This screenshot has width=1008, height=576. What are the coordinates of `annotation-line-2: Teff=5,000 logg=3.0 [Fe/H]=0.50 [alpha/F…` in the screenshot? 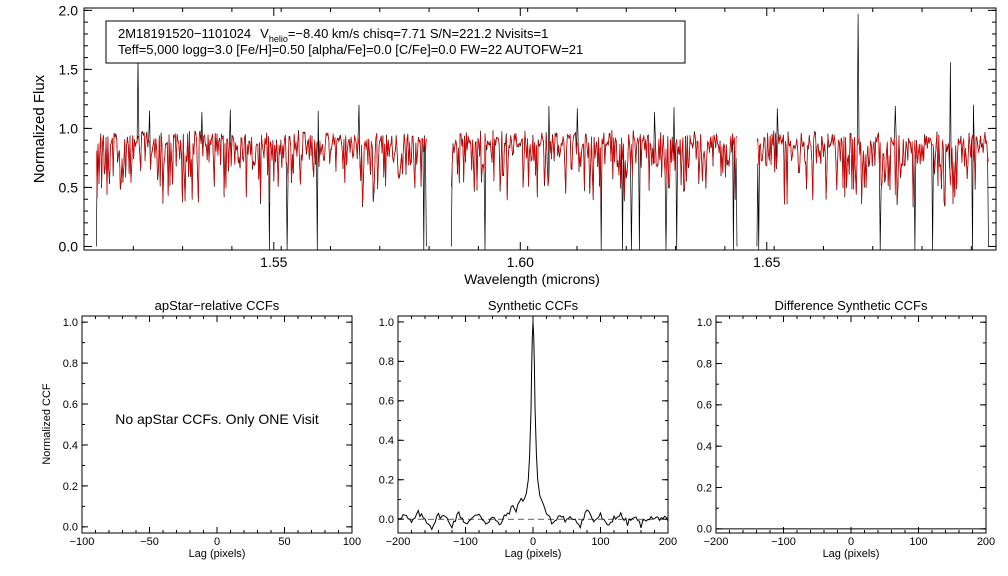 It's located at (350, 49).